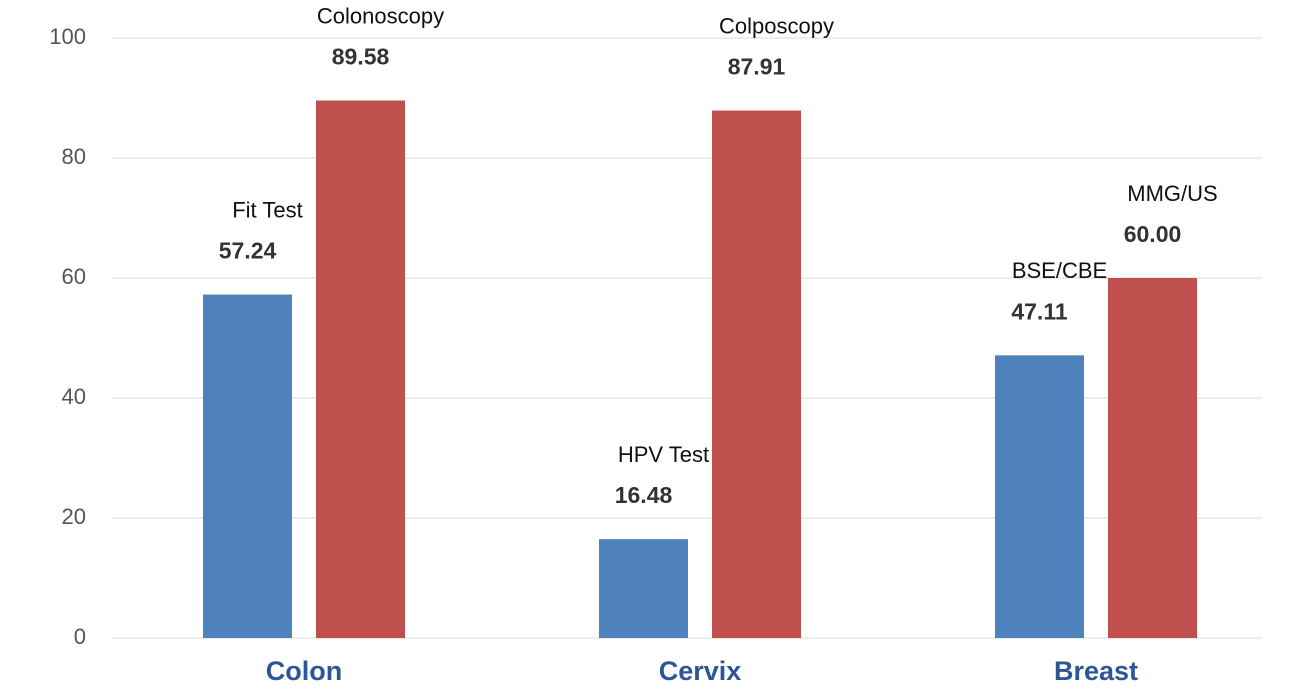 This screenshot has height=690, width=1307. I want to click on y-tick-label: 20, so click(74, 516).